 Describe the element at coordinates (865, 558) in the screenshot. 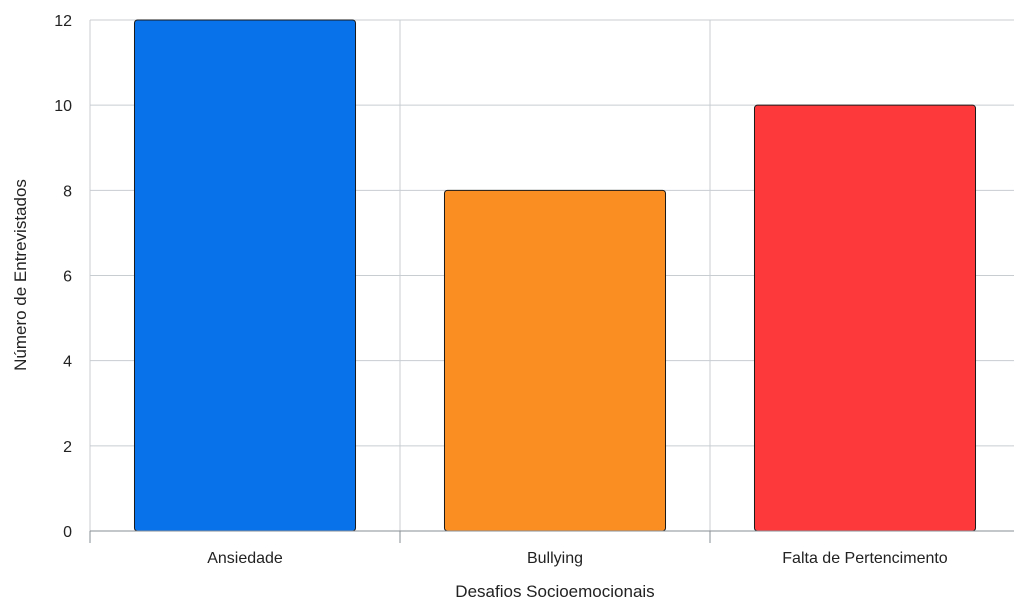

I see `x-tick-label: Falta de Pertencimento` at that location.